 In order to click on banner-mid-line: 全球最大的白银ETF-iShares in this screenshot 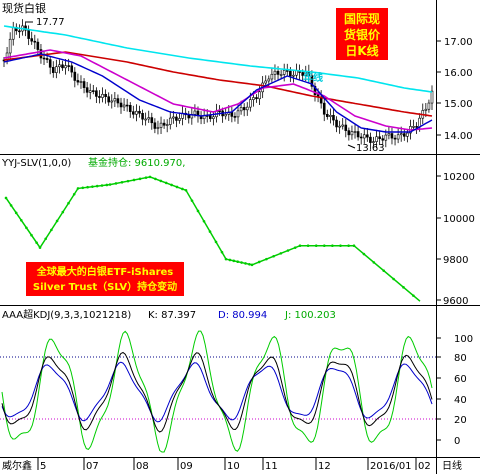, I will do `click(105, 271)`.